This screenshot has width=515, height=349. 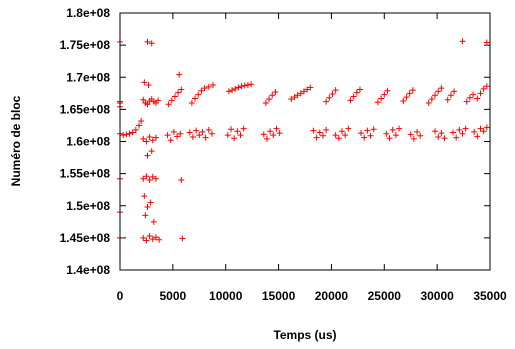 I want to click on x-tick-label: 20000, so click(x=332, y=296).